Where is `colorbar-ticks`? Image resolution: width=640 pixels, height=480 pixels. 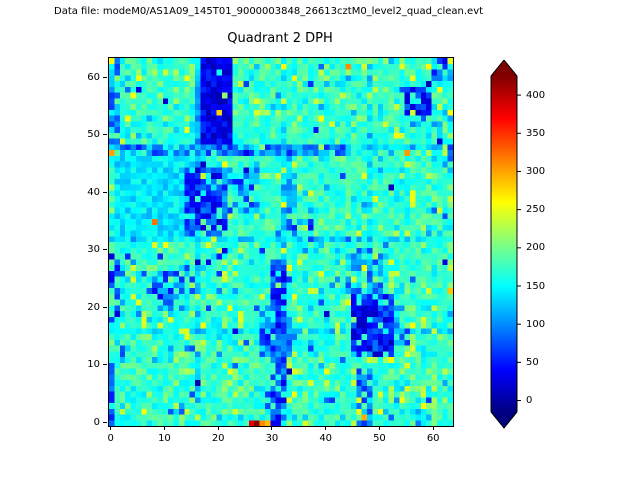 colorbar-ticks is located at coordinates (519, 248).